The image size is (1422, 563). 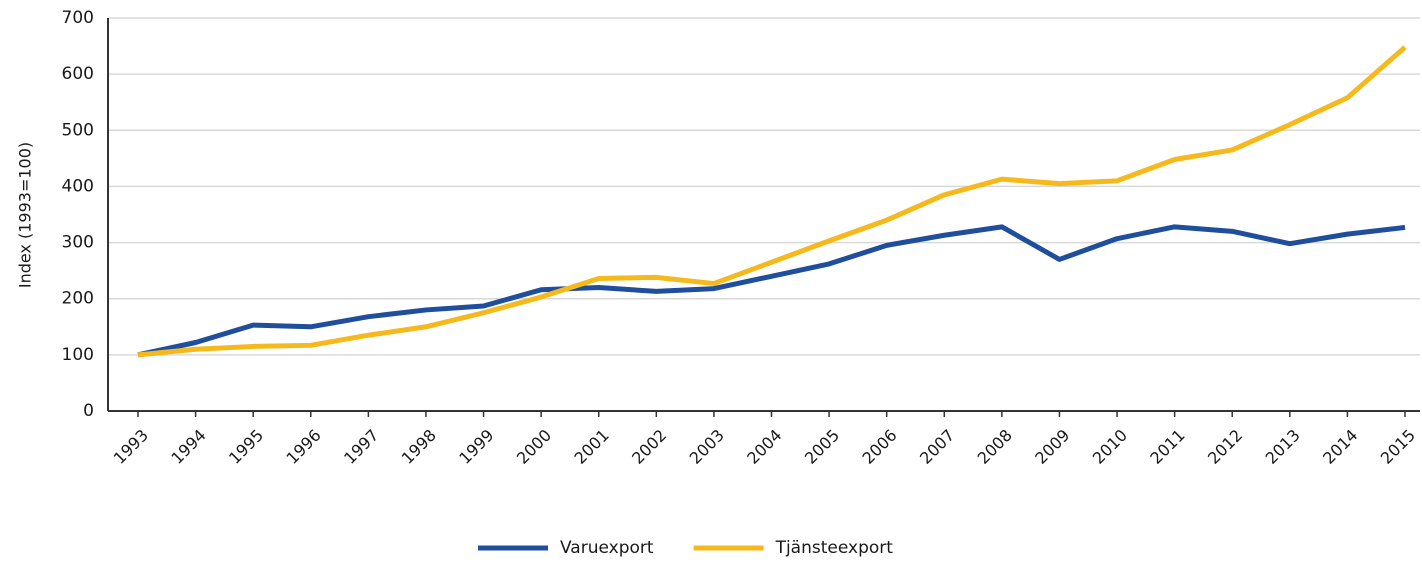 I want to click on legend-label: Varuexport, so click(x=607, y=548).